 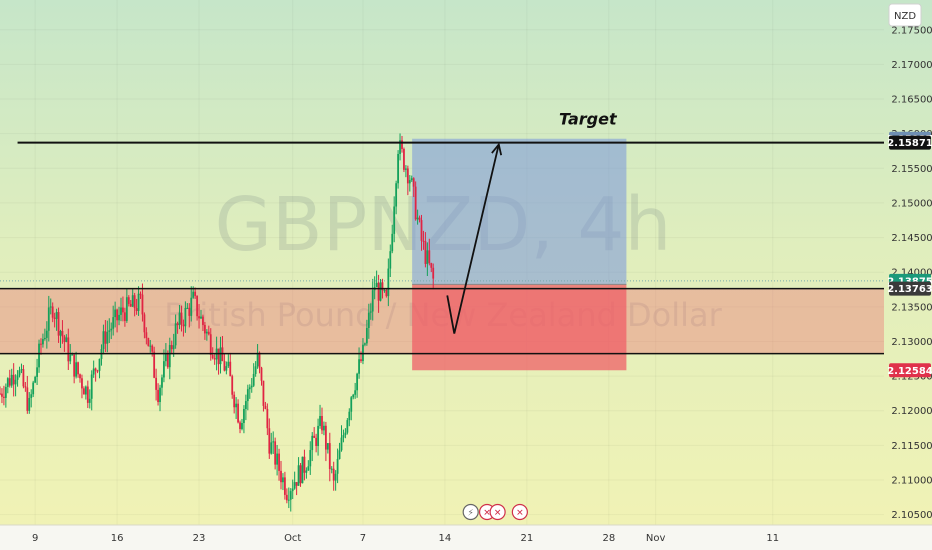 I want to click on lightning-icon-glyph: ⚡, so click(x=471, y=514).